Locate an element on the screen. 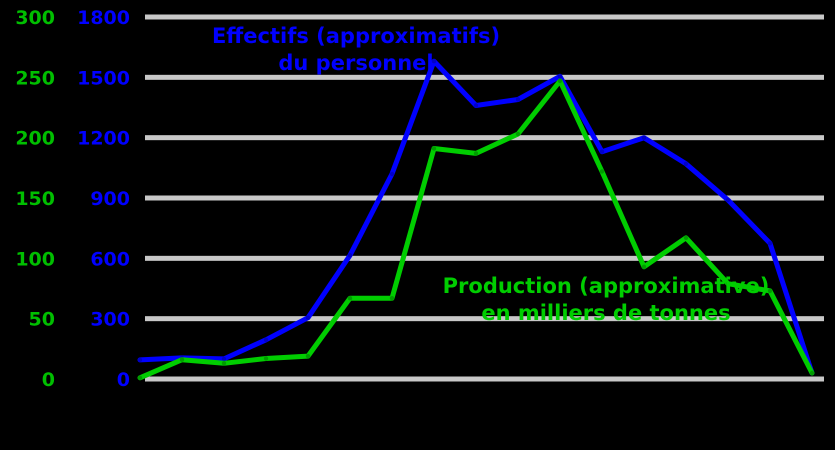 The height and width of the screenshot is (450, 835). y-tick-label-blue: 1800 is located at coordinates (103, 18).